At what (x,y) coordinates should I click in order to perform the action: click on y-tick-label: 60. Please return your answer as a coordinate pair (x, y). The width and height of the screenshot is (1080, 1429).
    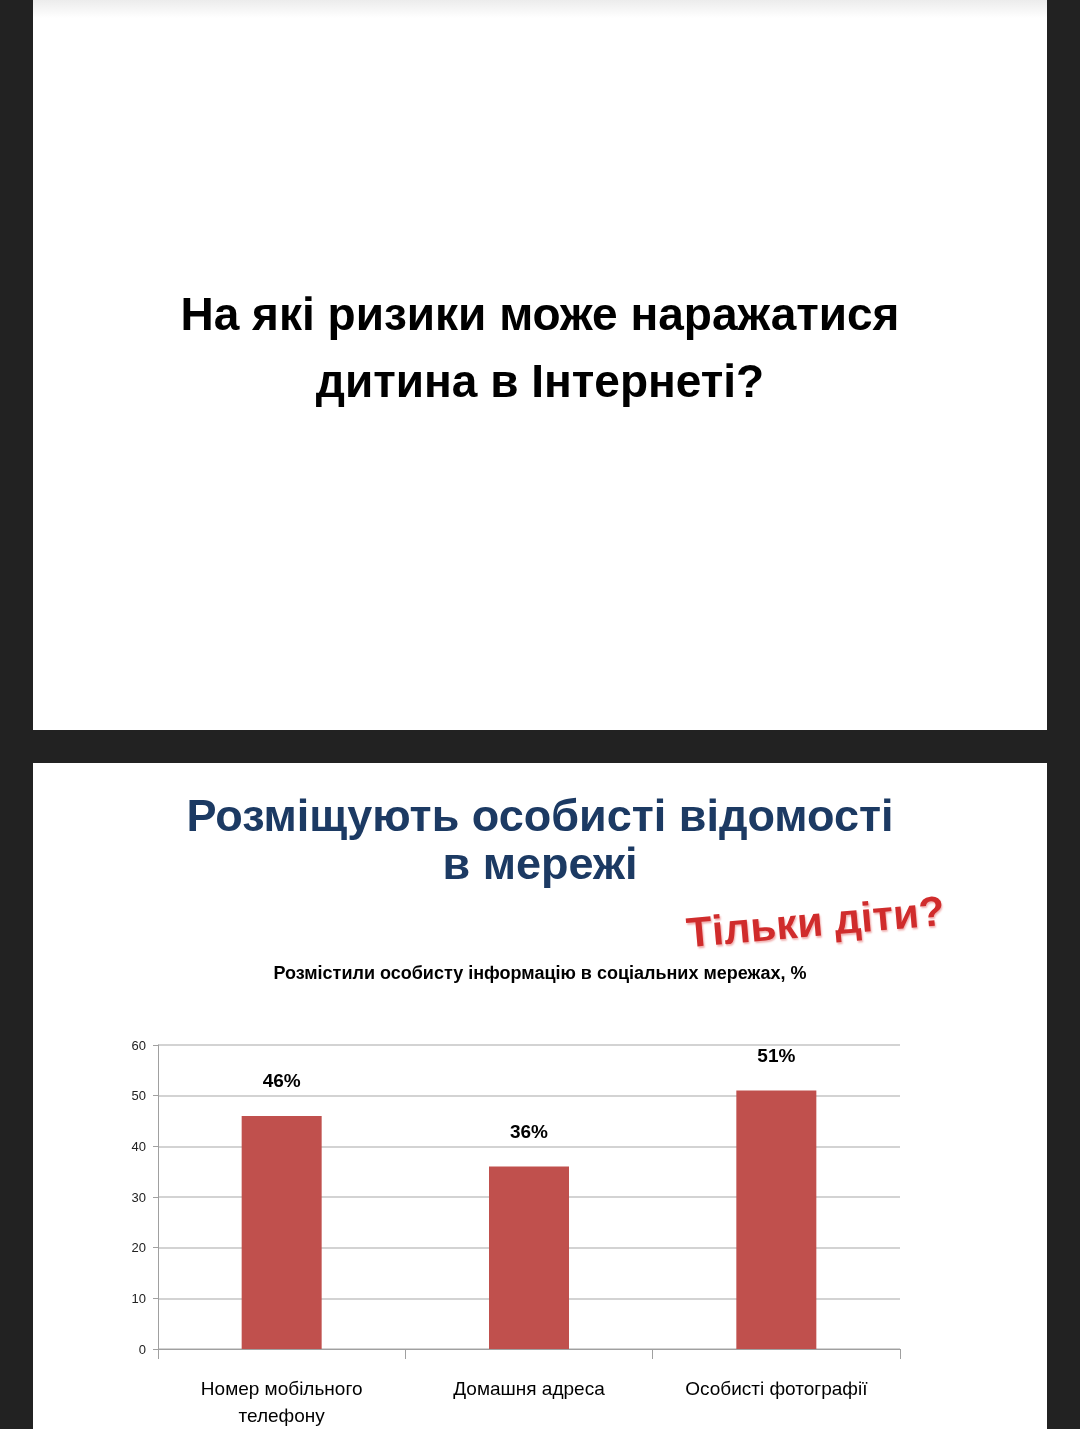
    Looking at the image, I should click on (138, 1045).